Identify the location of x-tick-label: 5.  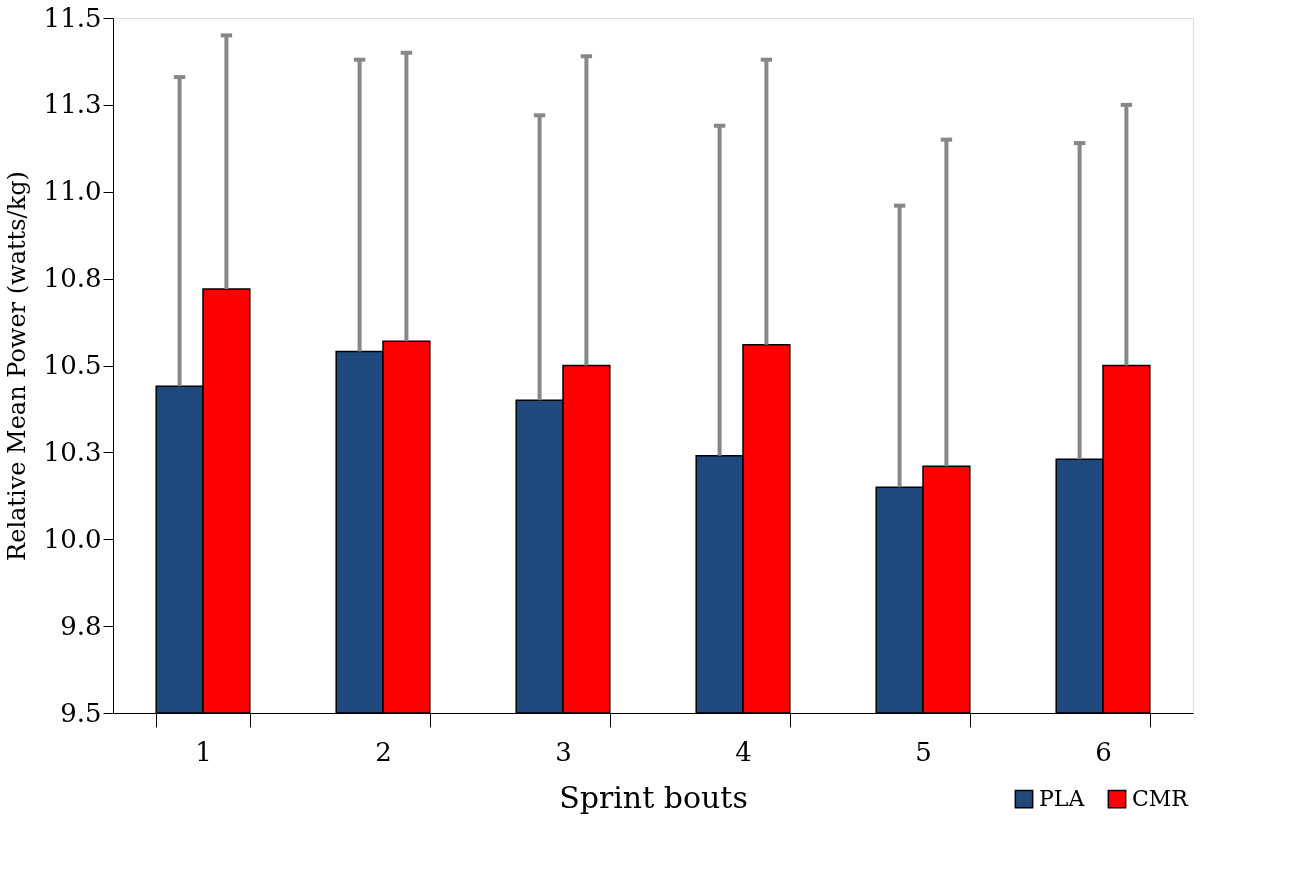
(923, 751).